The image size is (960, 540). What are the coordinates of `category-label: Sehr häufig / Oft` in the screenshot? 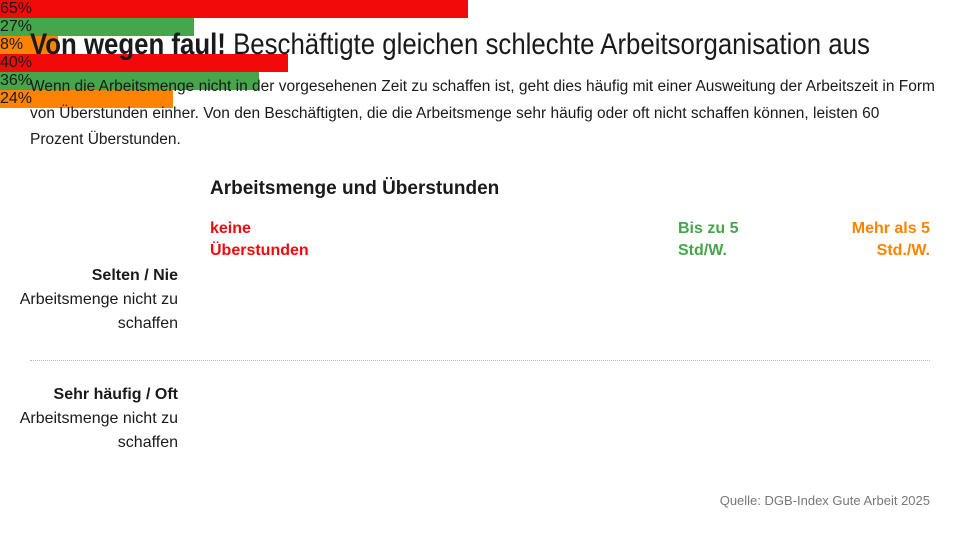 It's located at (115, 394).